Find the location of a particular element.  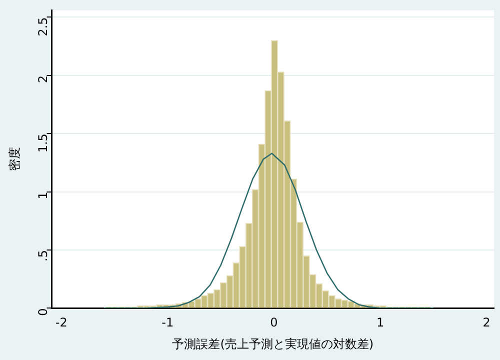

x-tick-label: -2 is located at coordinates (61, 323).